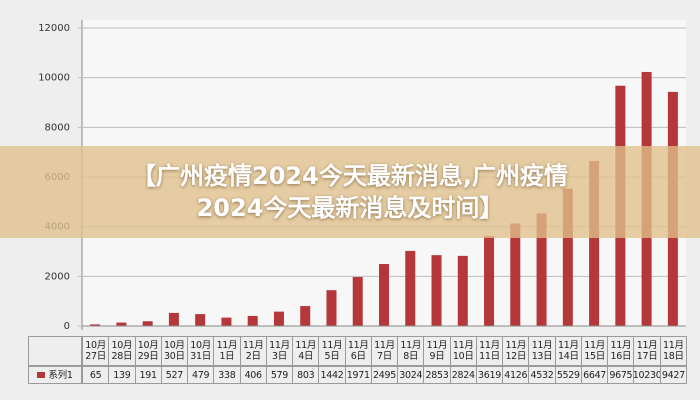 The image size is (700, 400). What do you see at coordinates (332, 351) in the screenshot?
I see `x-tick-label: 11月5日` at bounding box center [332, 351].